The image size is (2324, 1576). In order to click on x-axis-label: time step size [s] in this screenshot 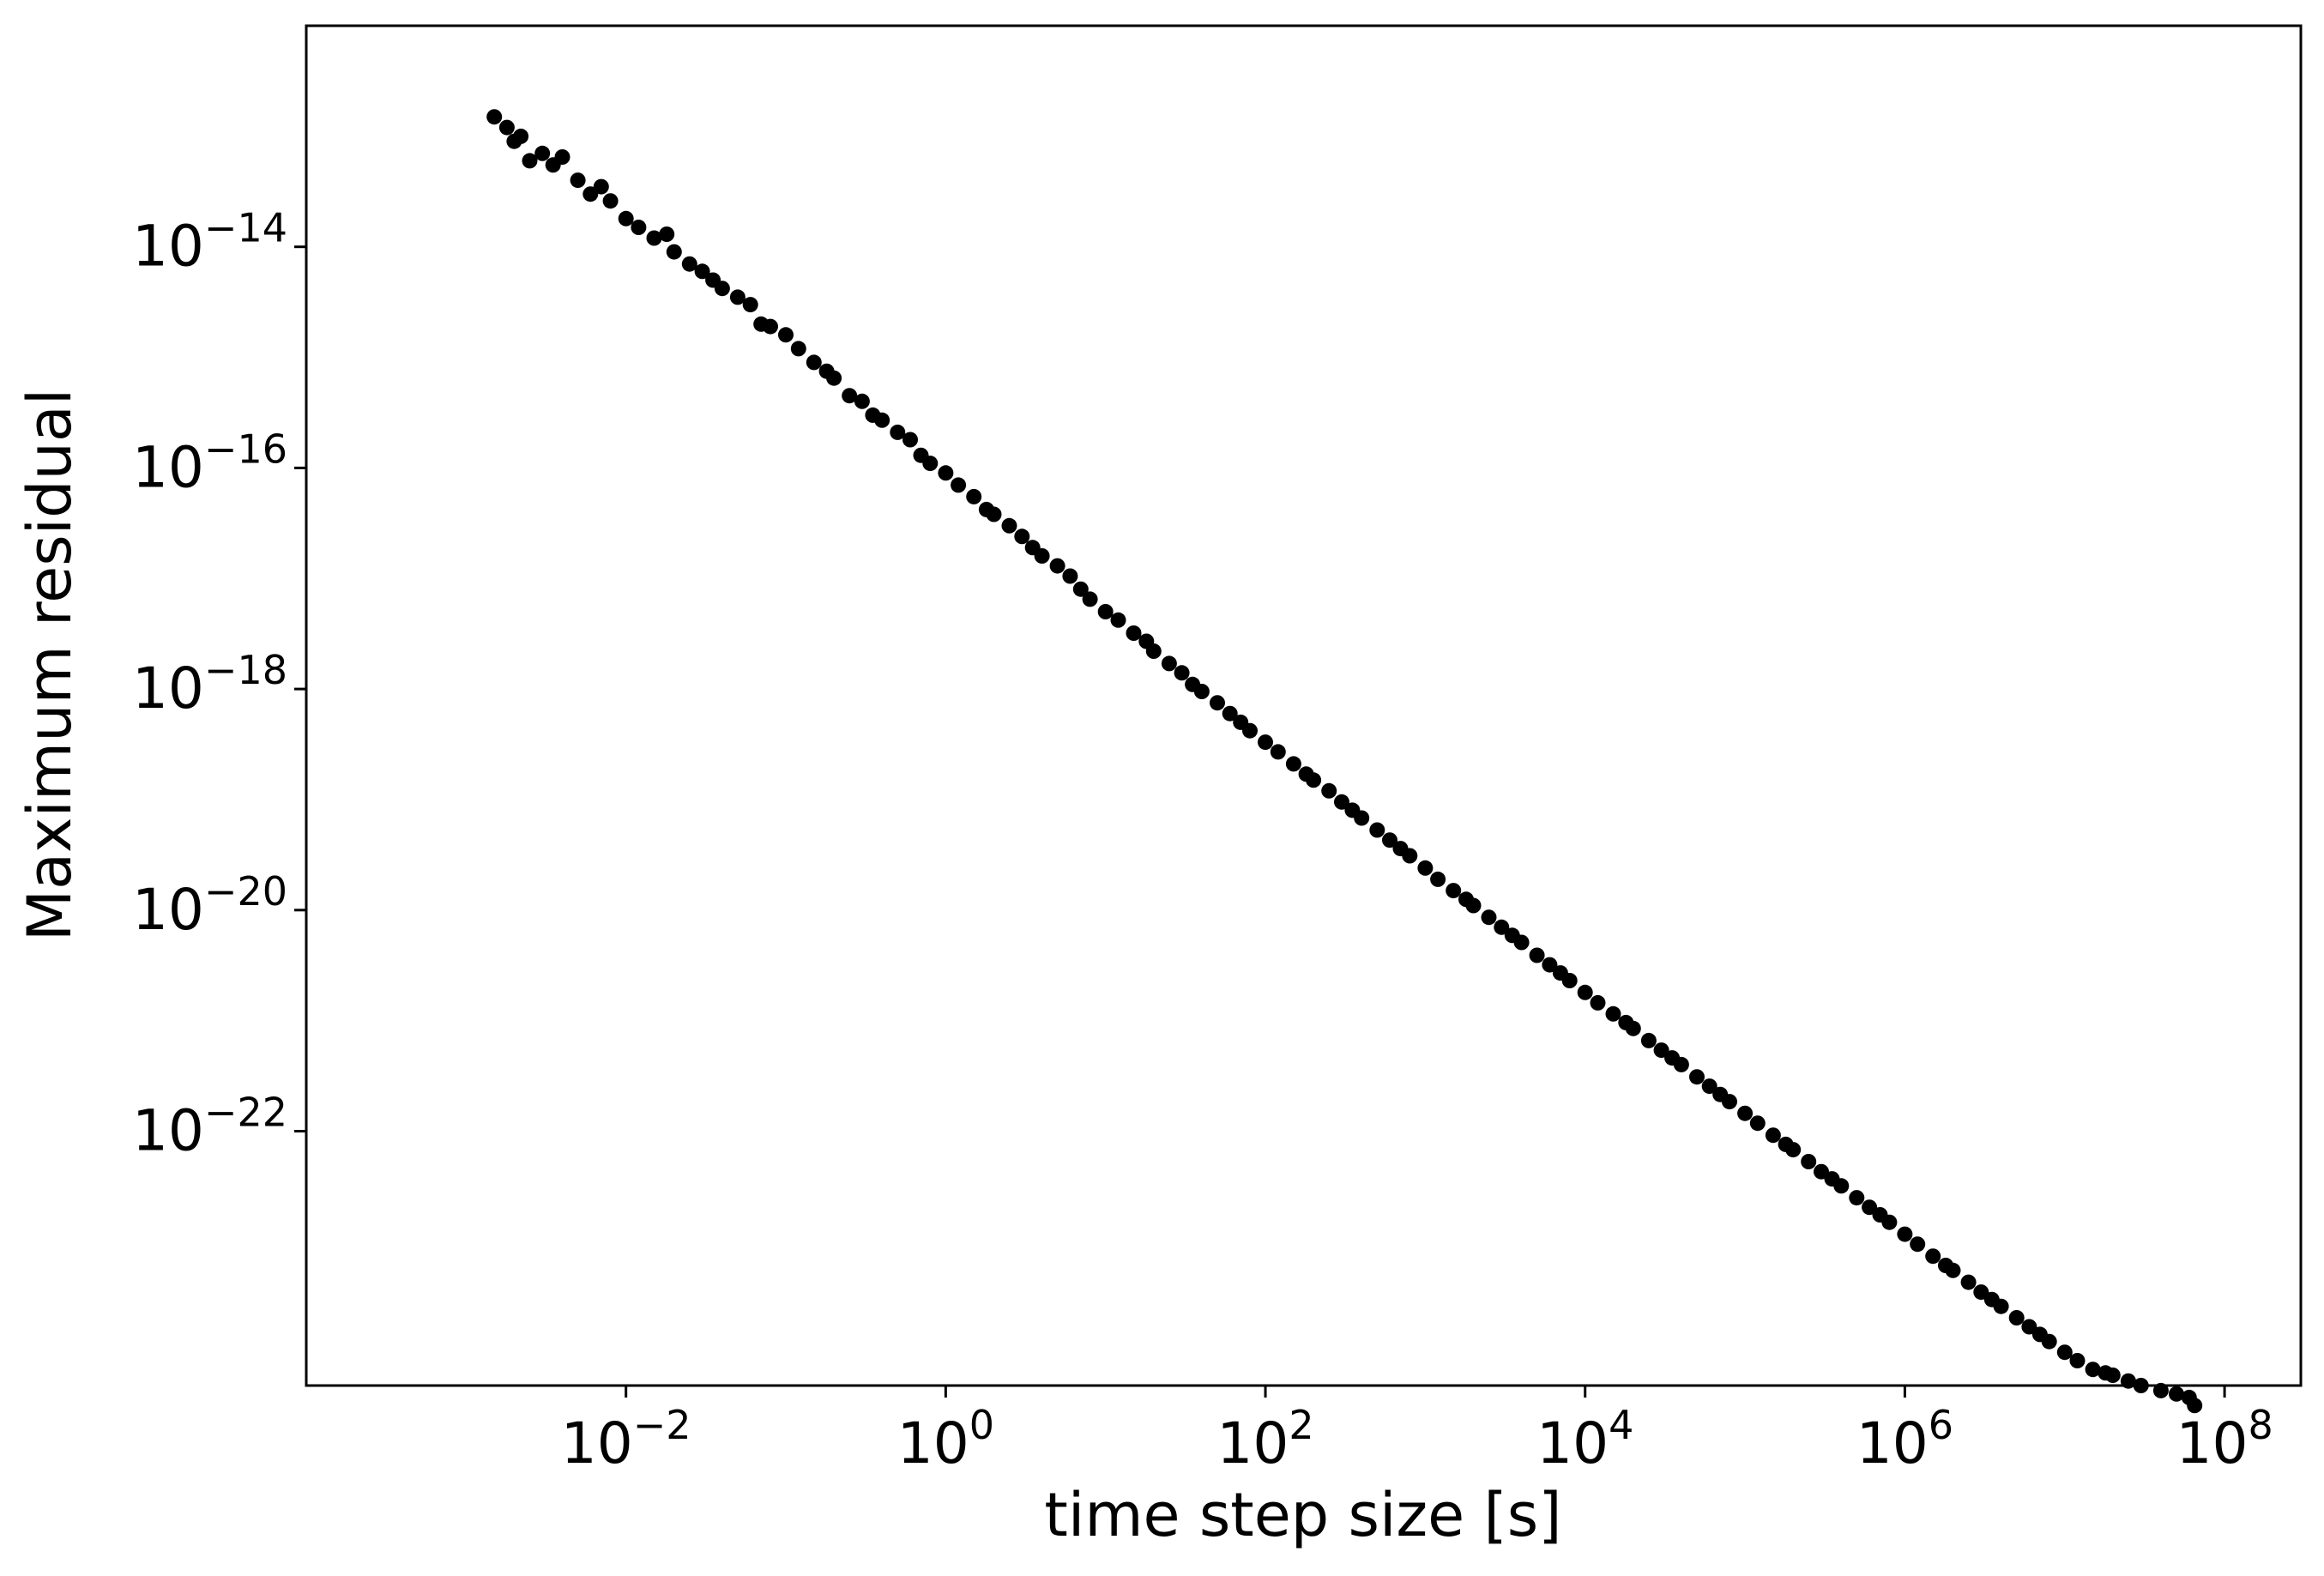, I will do `click(1302, 1515)`.